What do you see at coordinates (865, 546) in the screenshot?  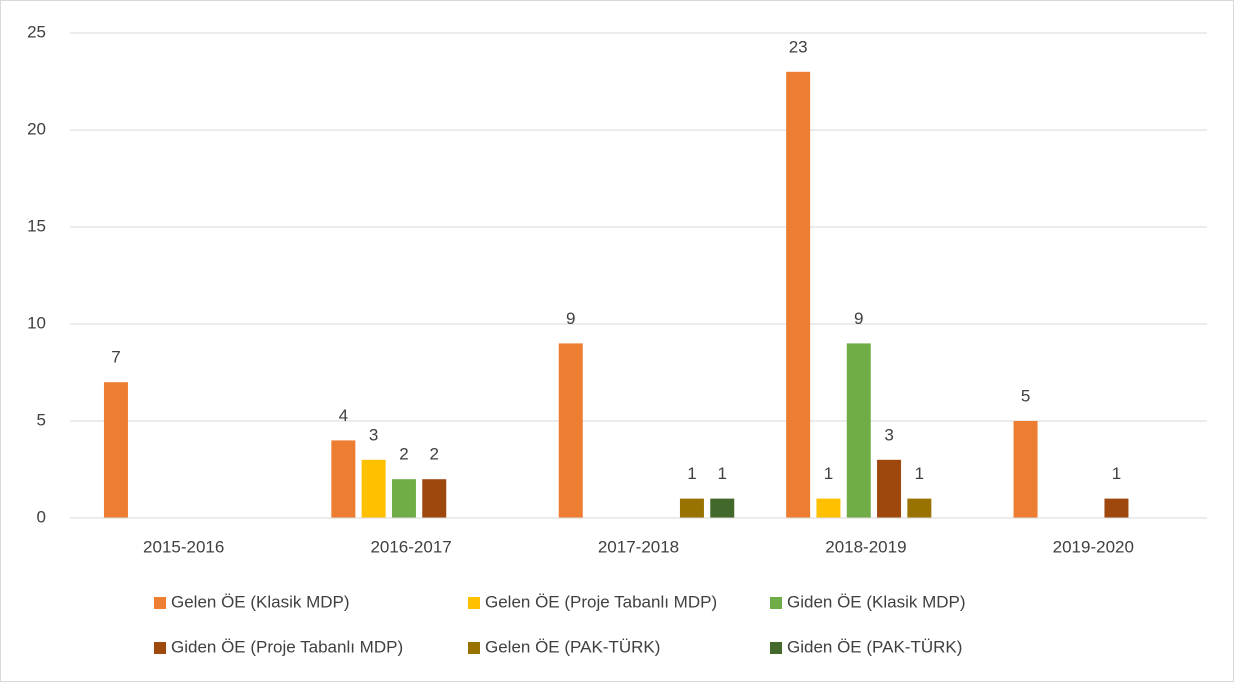 I see `x-tick-label: 2018-2019` at bounding box center [865, 546].